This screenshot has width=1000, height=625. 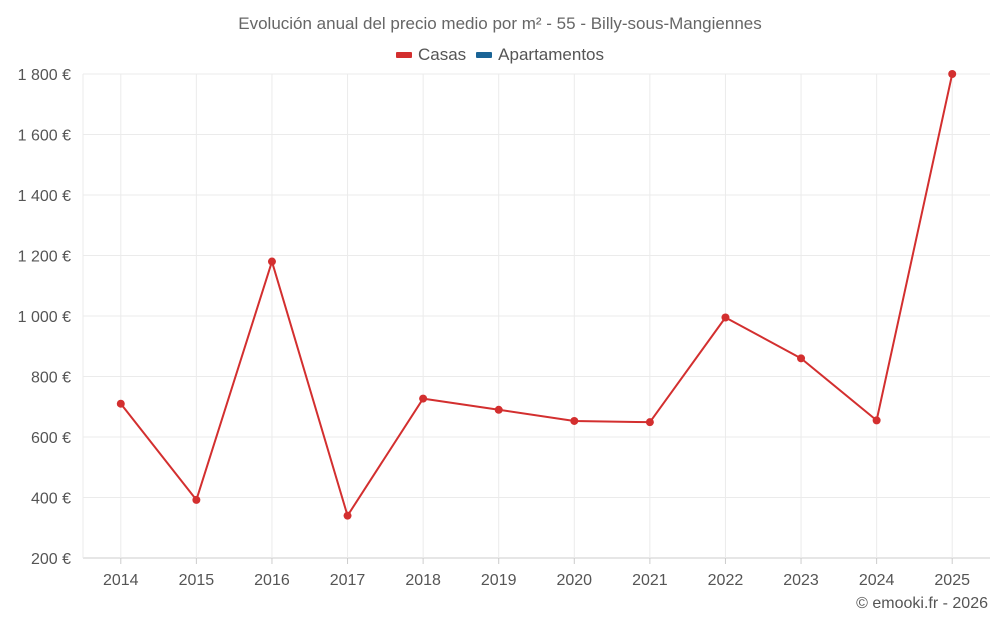 What do you see at coordinates (499, 580) in the screenshot?
I see `x-tick-label: 2019` at bounding box center [499, 580].